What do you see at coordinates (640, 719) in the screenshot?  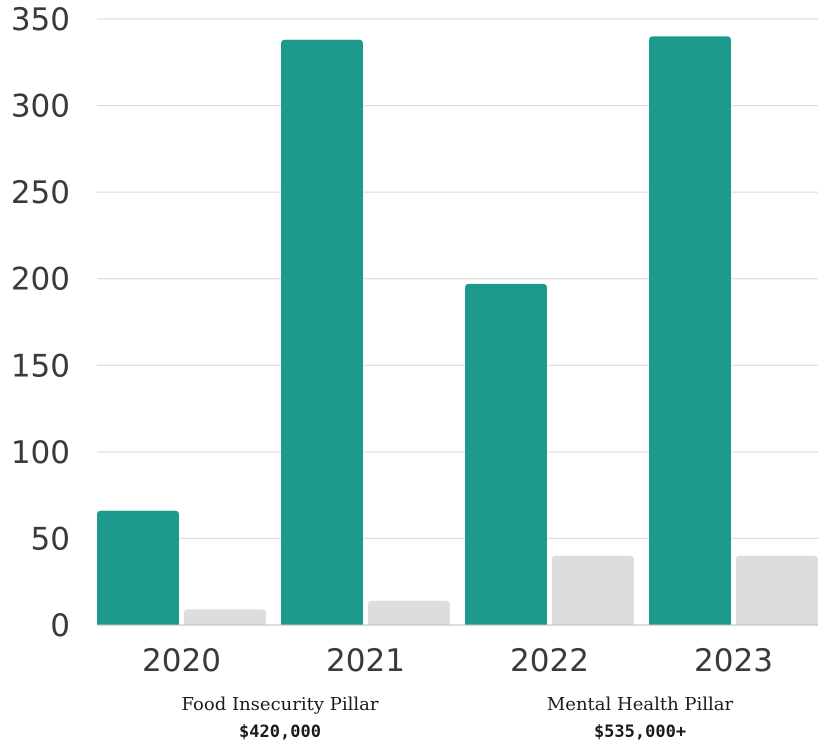 I see `caption-mental-health: Mental Health Pillar $535,000+` at bounding box center [640, 719].